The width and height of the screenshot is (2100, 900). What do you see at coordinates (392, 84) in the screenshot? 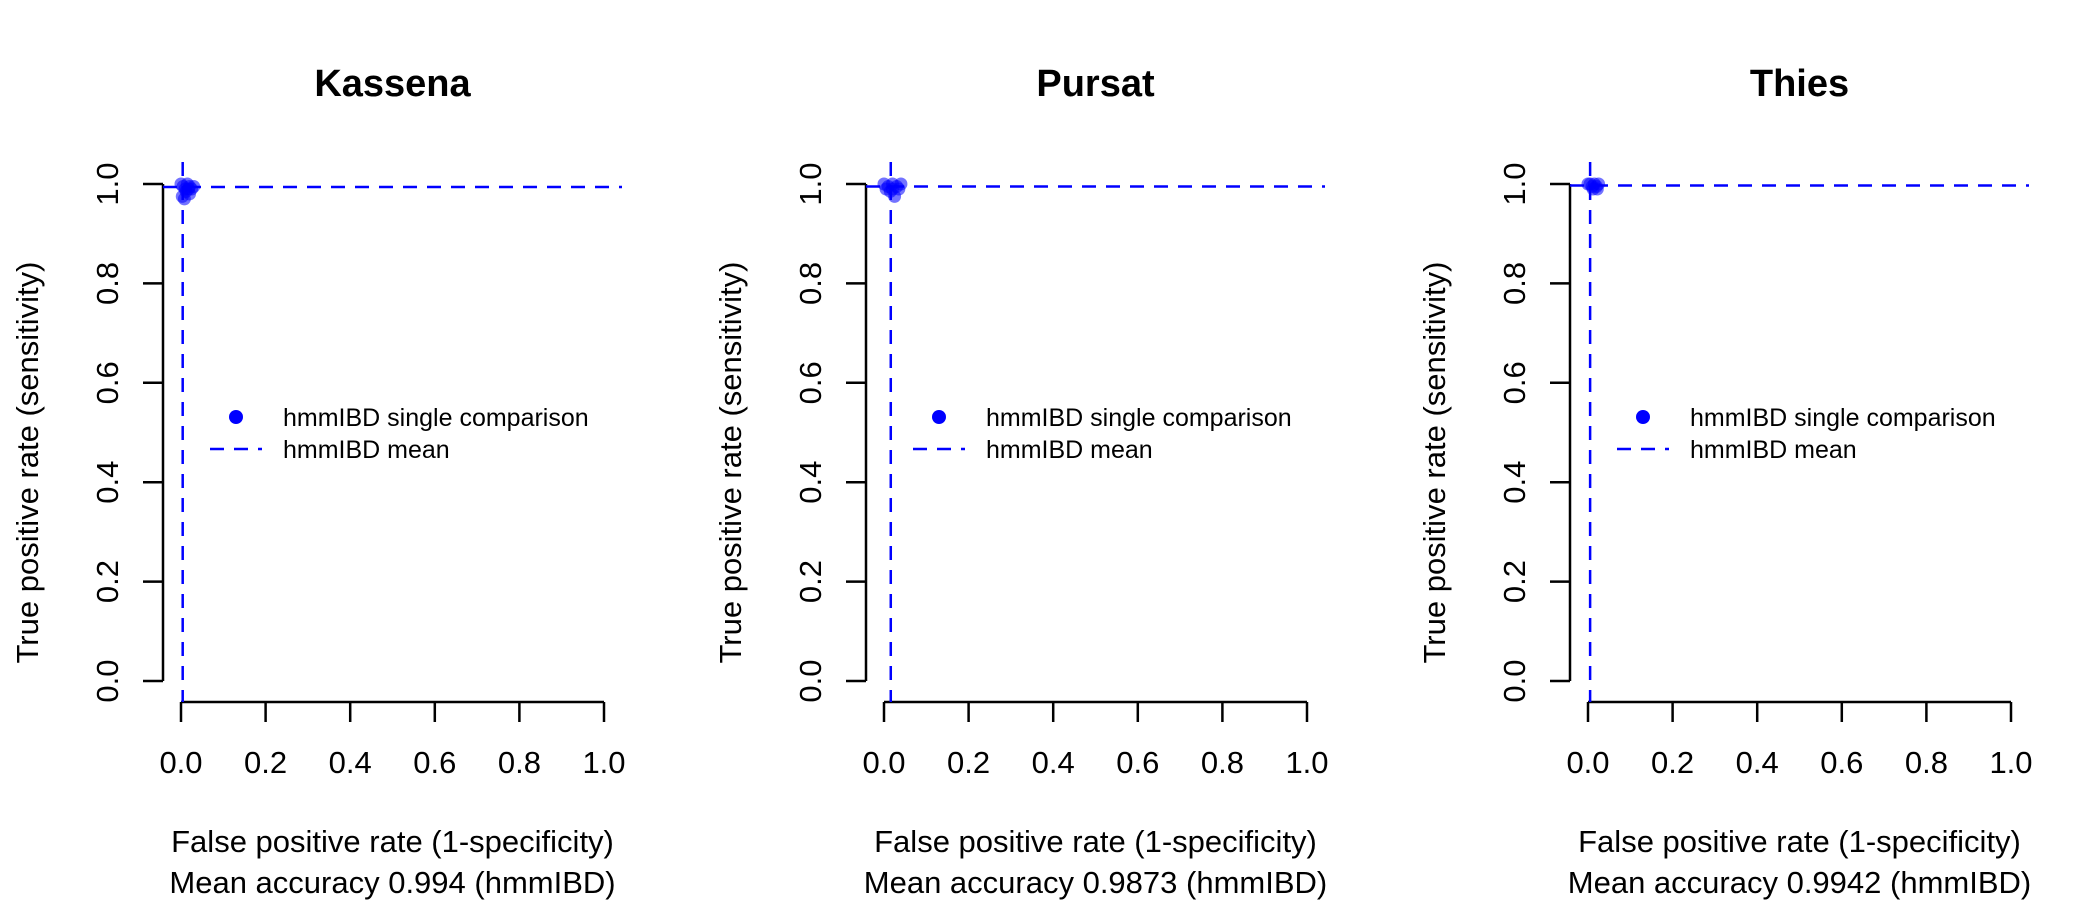
I see `panel-title: Kassena` at bounding box center [392, 84].